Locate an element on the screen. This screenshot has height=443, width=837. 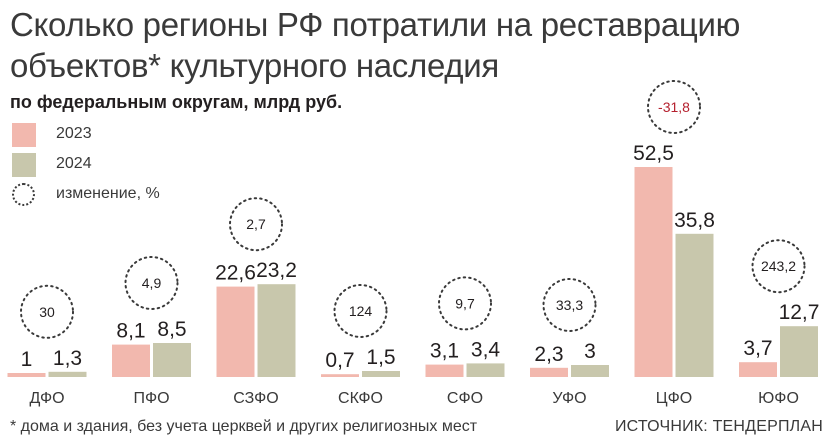
value-label-2023: 52,5 is located at coordinates (653, 153).